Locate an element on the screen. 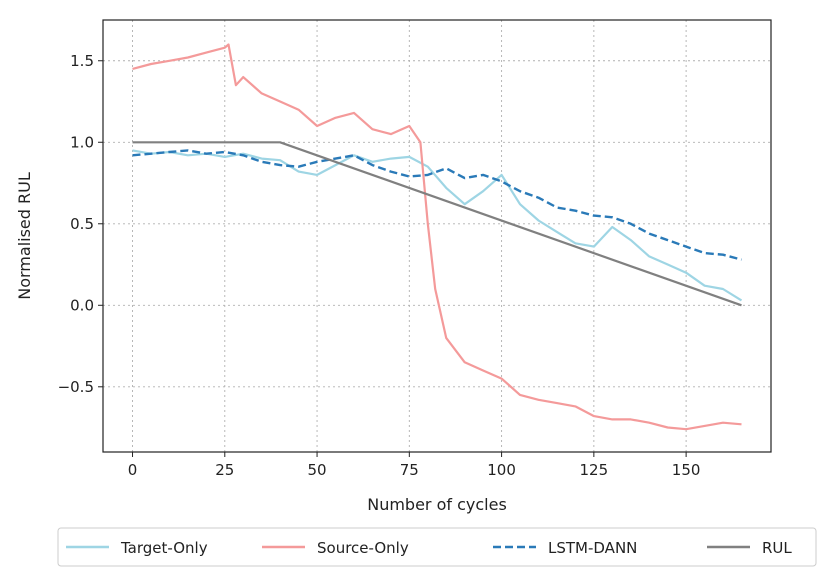 The height and width of the screenshot is (579, 830). x-tick-label: 25 is located at coordinates (224, 470).